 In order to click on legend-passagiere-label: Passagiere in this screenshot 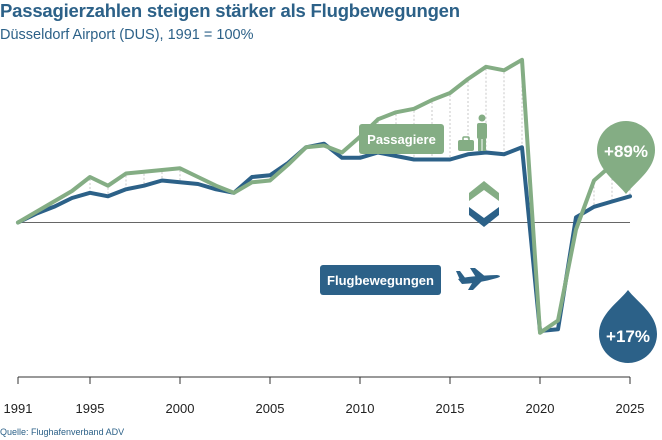, I will do `click(401, 139)`.